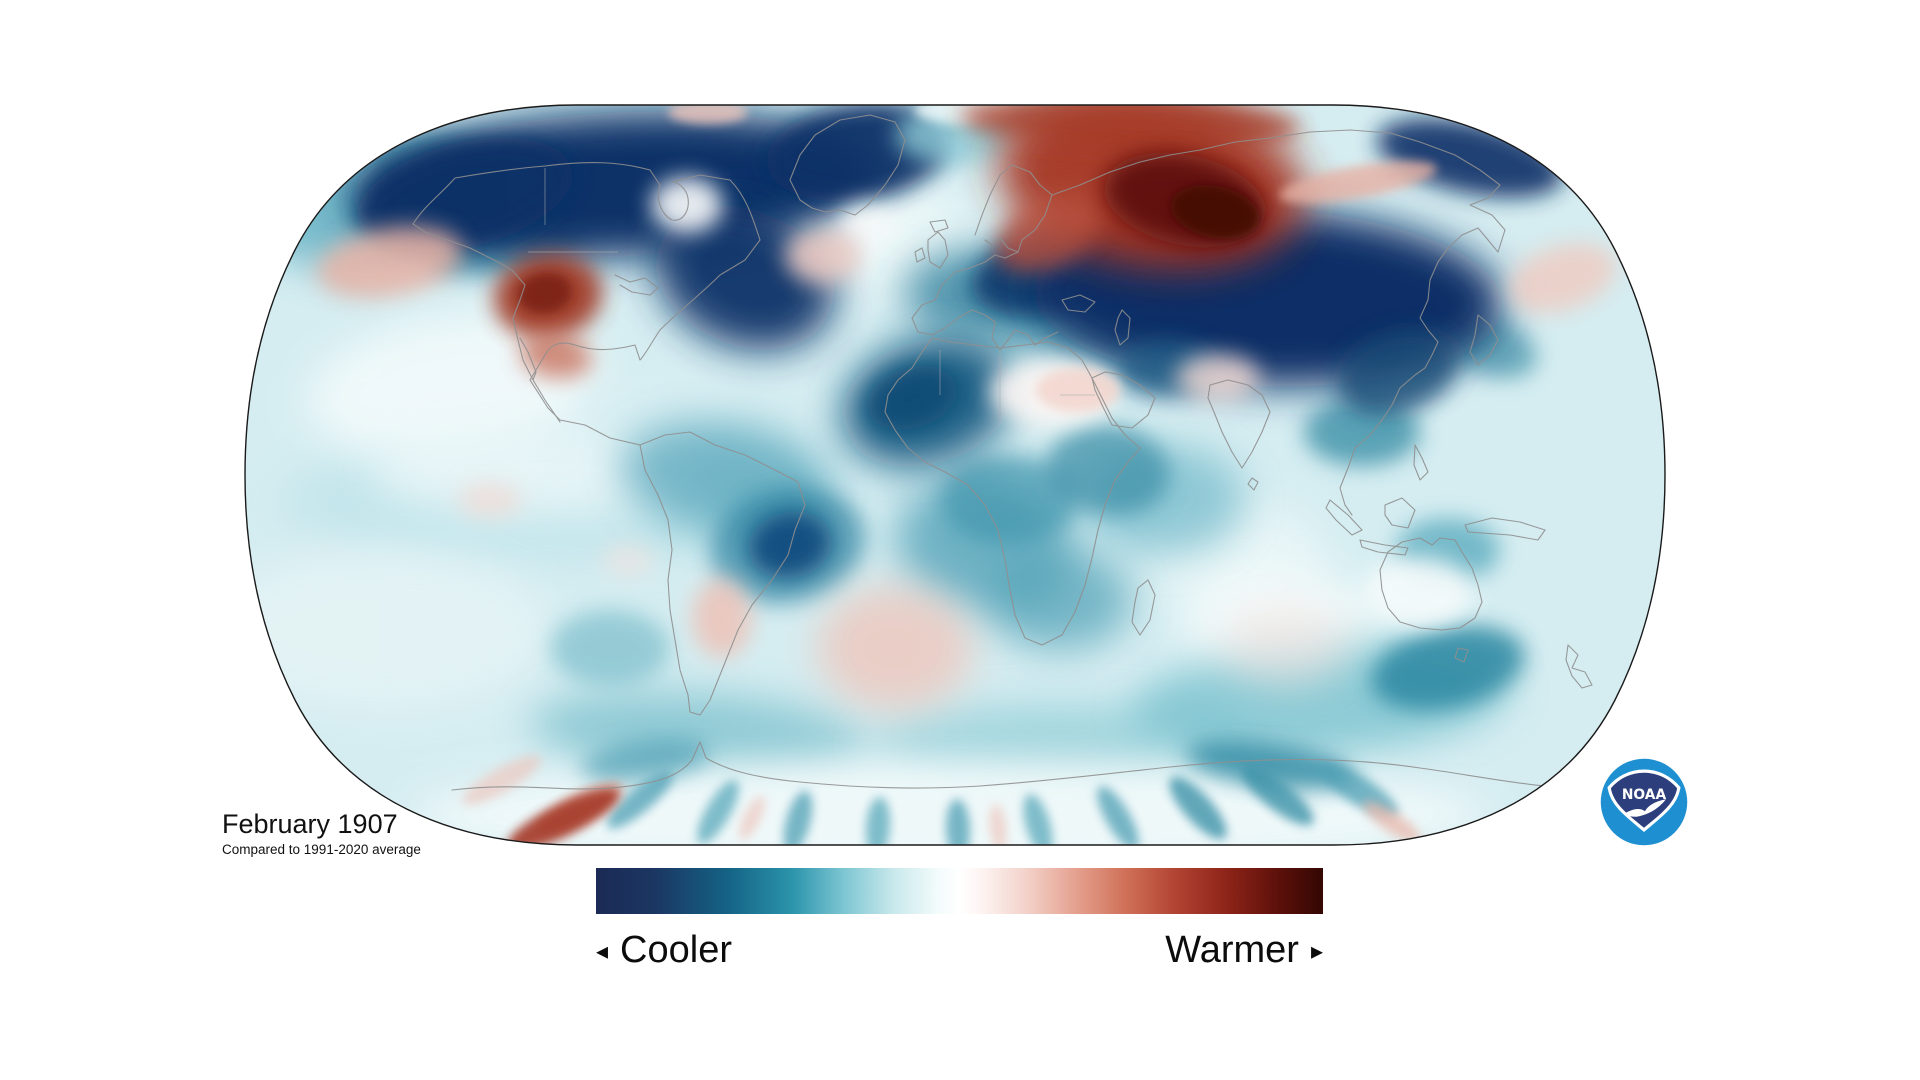 The width and height of the screenshot is (1920, 1080). I want to click on anomaly-s-ocean-dark-streaks, so click(1270, 765).